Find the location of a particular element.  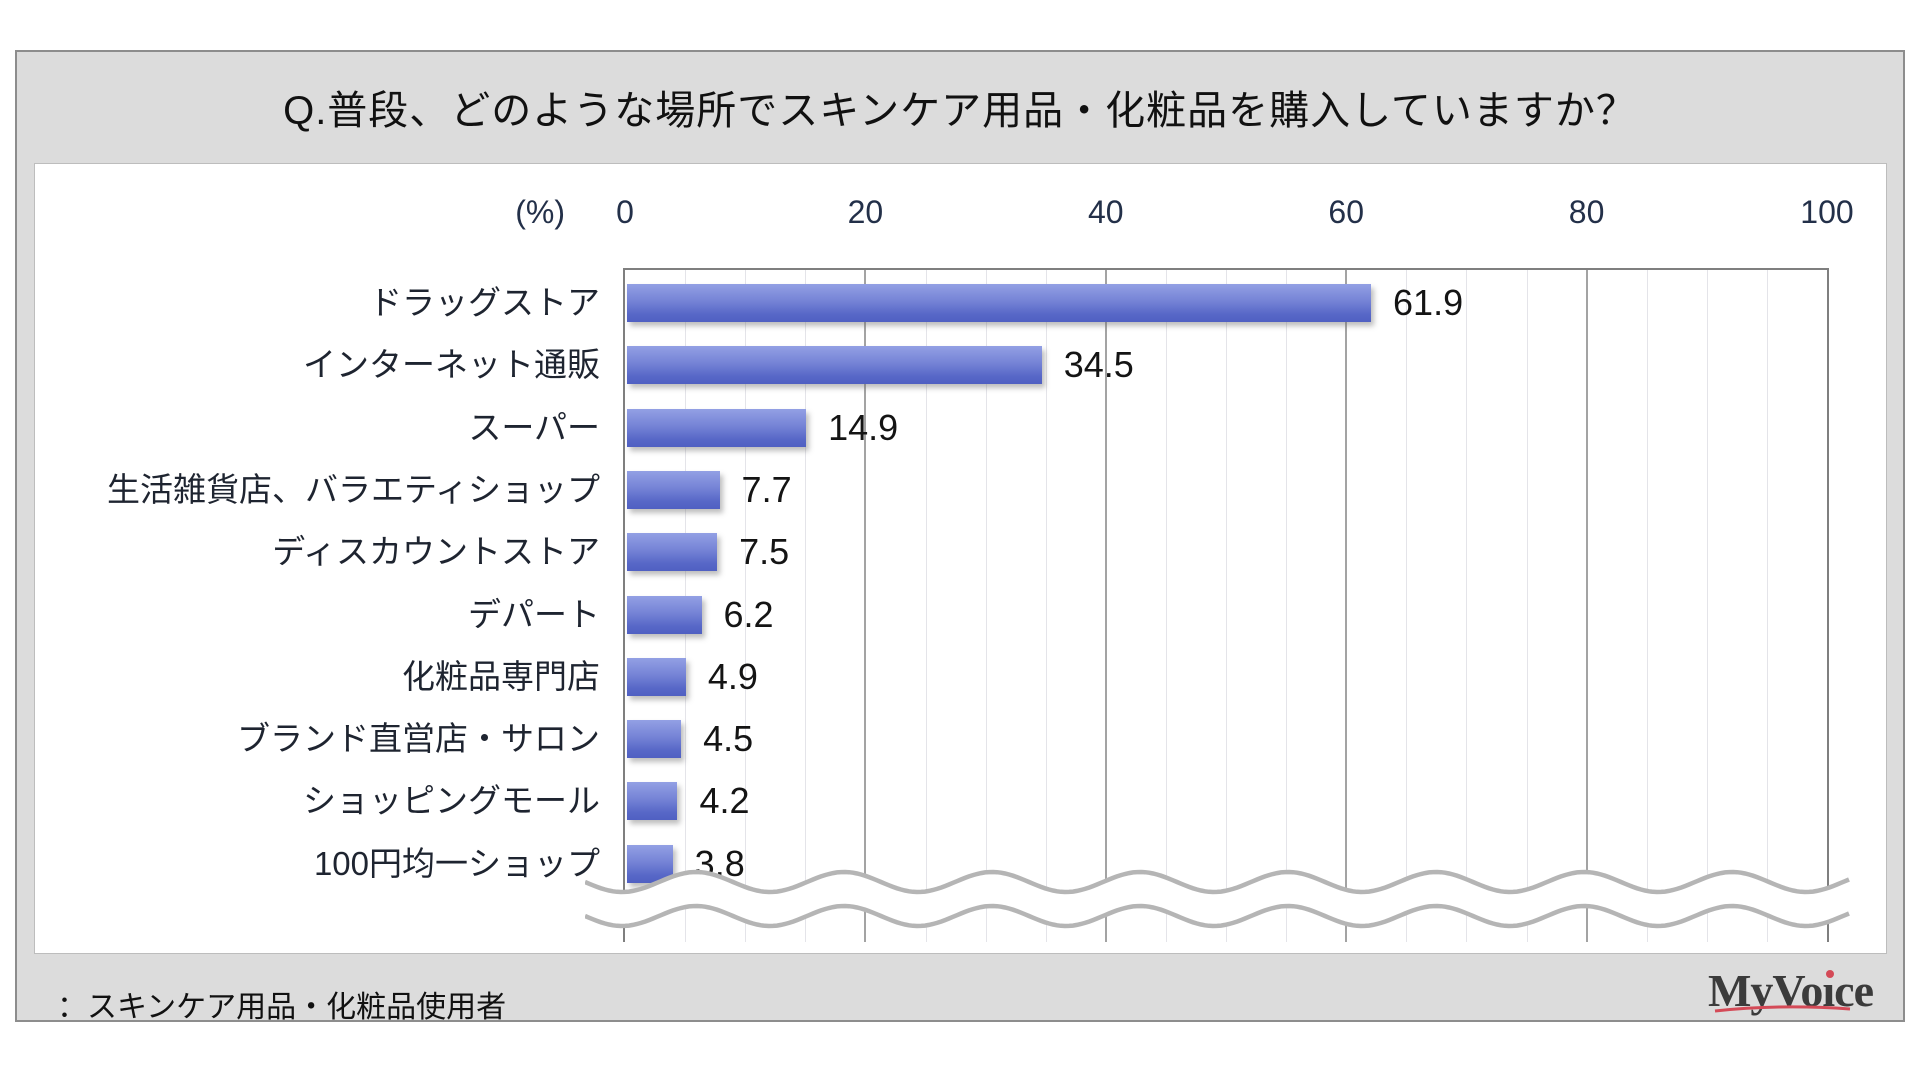

value-label: 4.2 is located at coordinates (724, 801).